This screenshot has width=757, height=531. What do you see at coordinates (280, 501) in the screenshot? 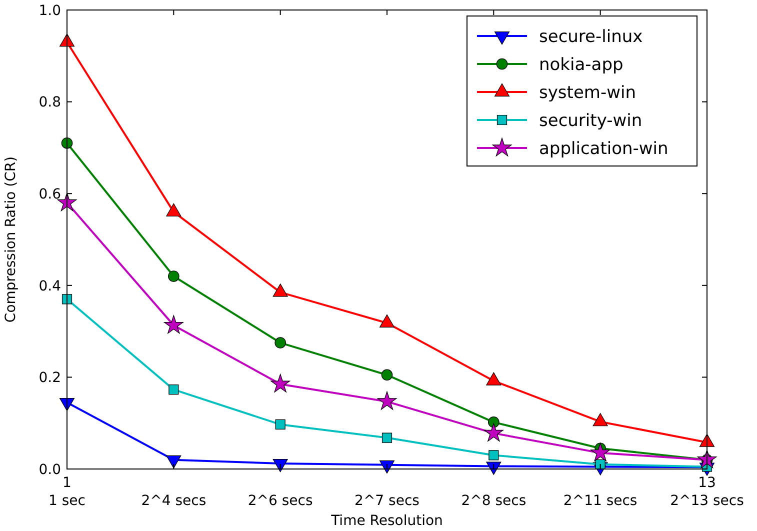
I see `x-tick-label: 2^6 secs` at bounding box center [280, 501].